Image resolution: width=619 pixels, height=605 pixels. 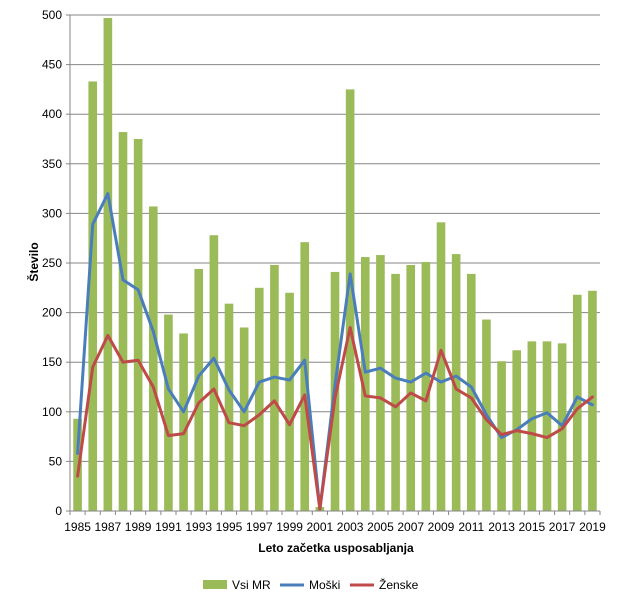 I want to click on y-tick-label: 450, so click(x=52, y=65).